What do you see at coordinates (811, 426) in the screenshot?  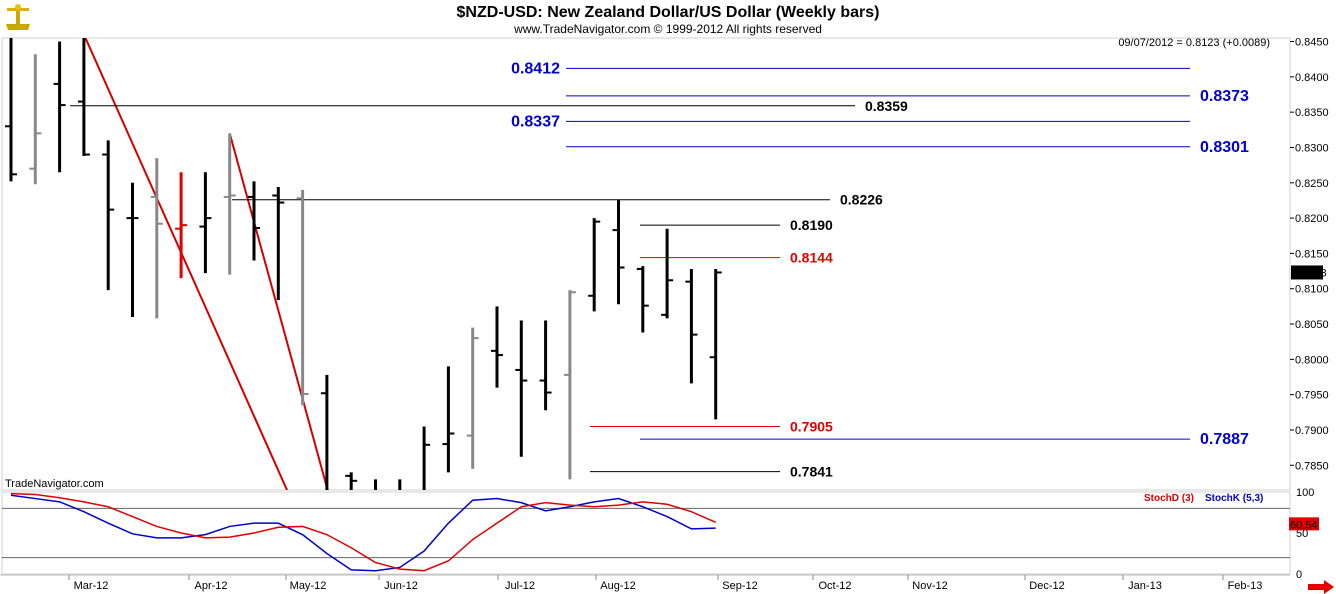 I see `level-label: 0.7905` at bounding box center [811, 426].